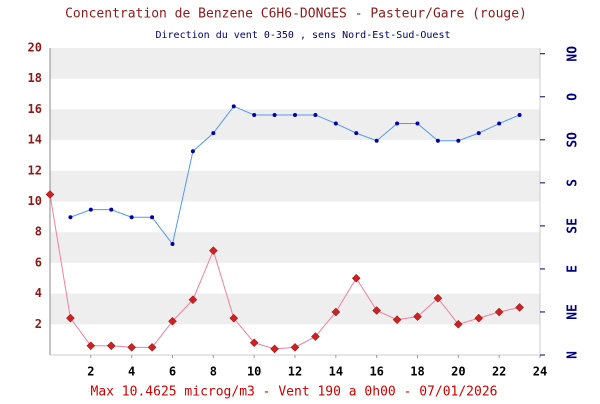  What do you see at coordinates (458, 372) in the screenshot?
I see `x-tick-label: 20` at bounding box center [458, 372].